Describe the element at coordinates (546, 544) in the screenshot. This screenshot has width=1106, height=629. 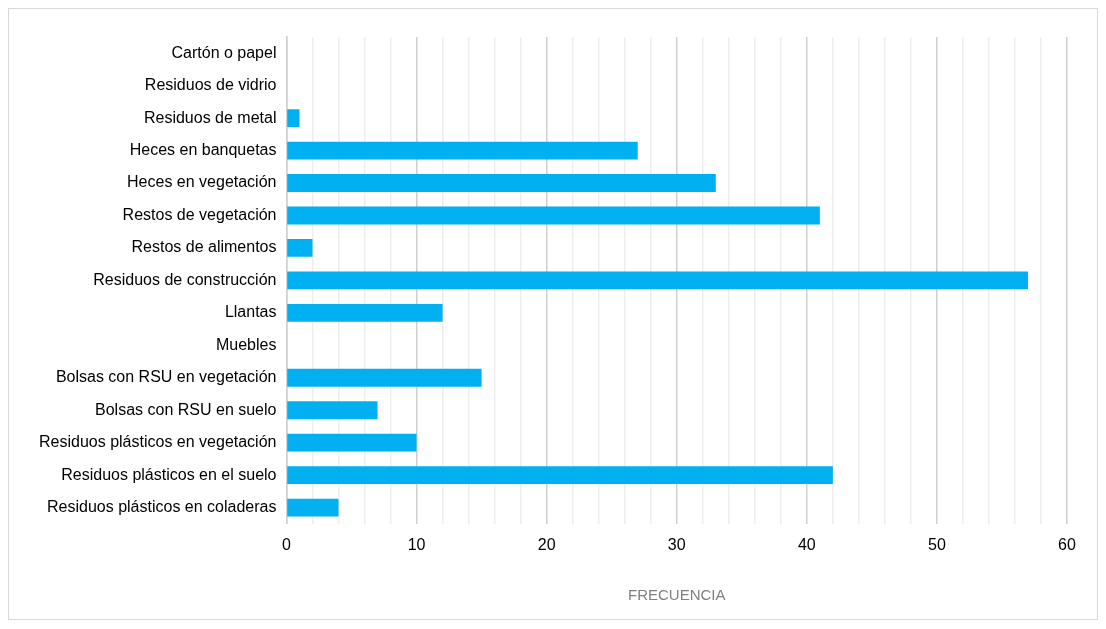
I see `x-tick-label: 20` at that location.